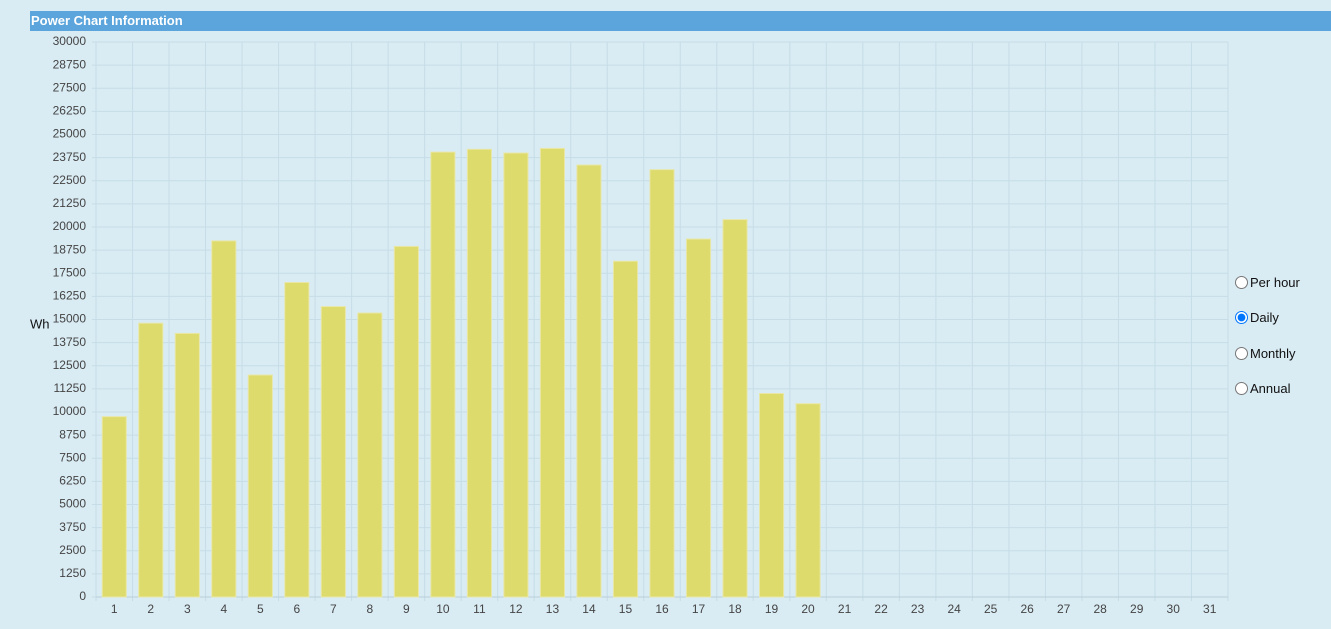 The width and height of the screenshot is (1331, 629). Describe the element at coordinates (70, 296) in the screenshot. I see `y-tick-label: 16250` at that location.